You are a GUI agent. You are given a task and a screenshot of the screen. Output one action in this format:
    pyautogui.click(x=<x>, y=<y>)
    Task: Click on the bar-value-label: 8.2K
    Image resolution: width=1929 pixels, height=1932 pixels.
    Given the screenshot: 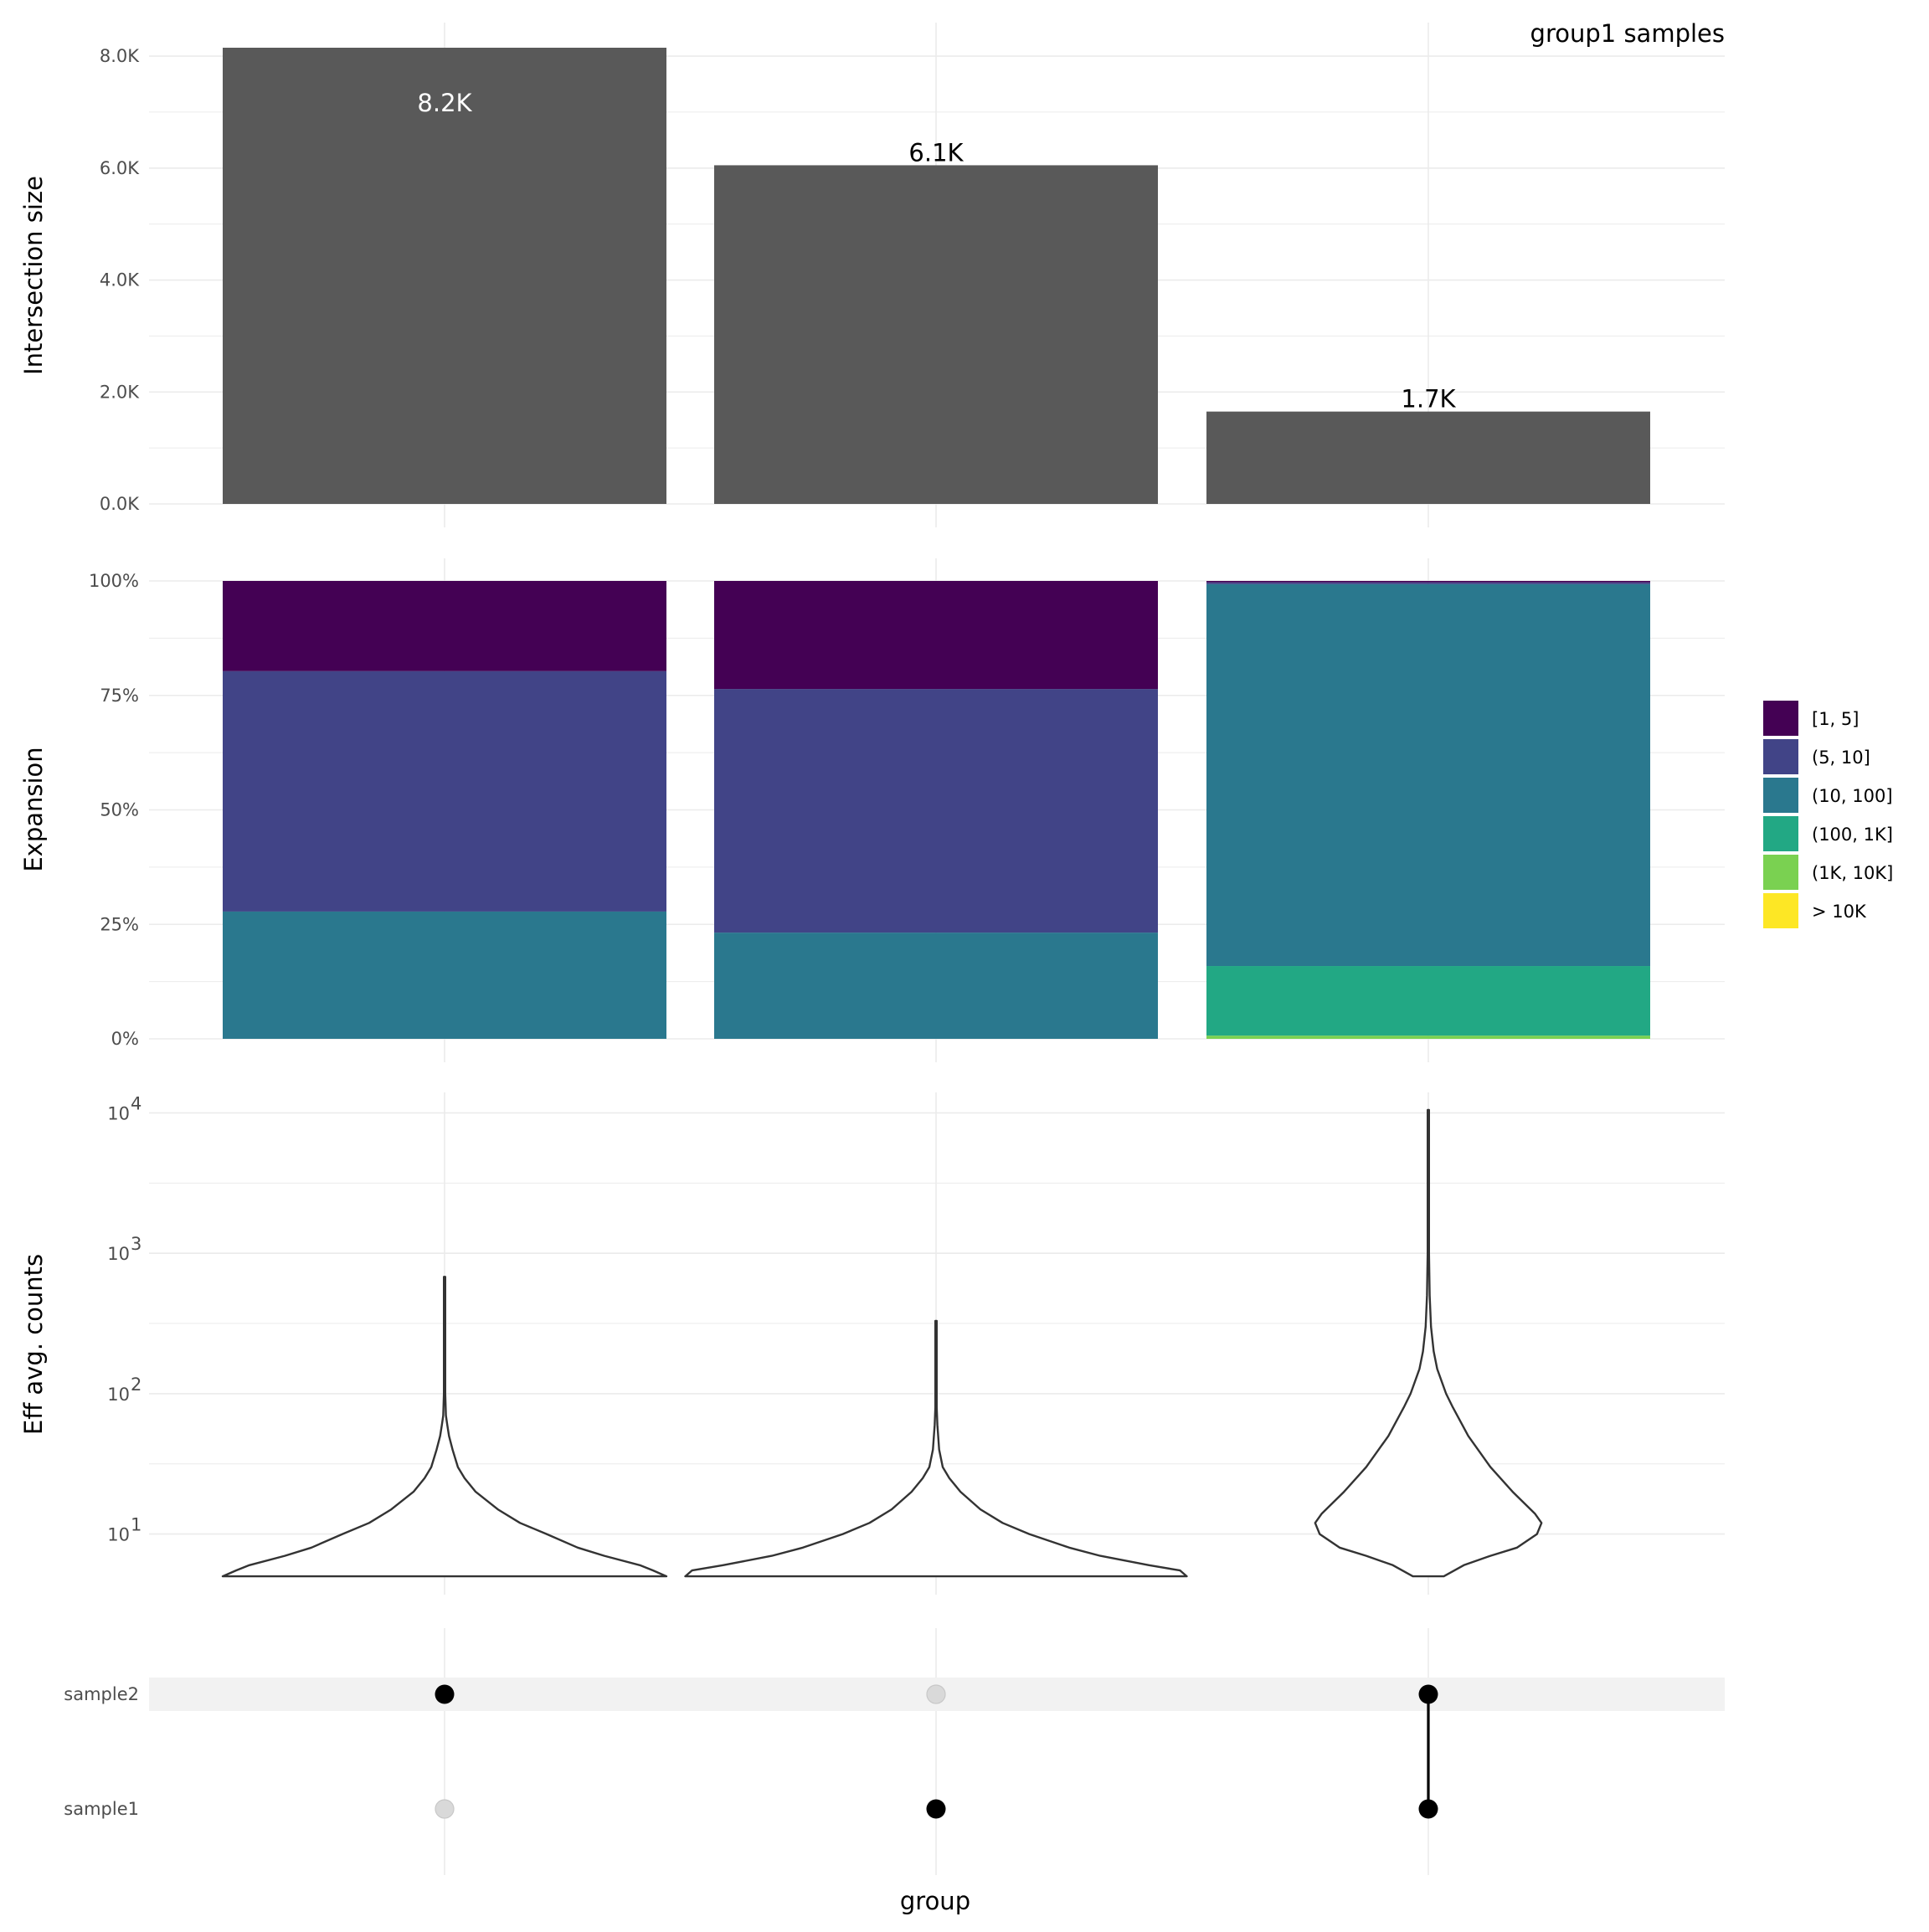 What is the action you would take?
    pyautogui.click(x=445, y=103)
    